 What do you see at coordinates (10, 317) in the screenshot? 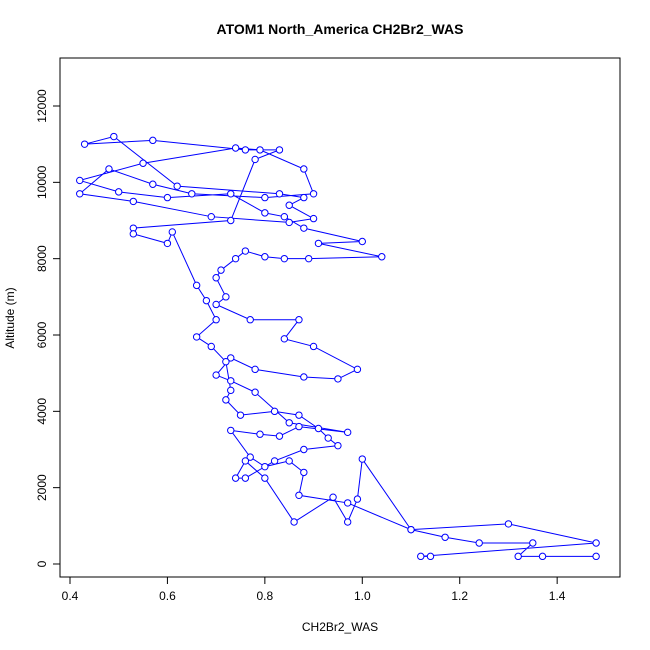
I see `y-axis-label: Altitude (m)` at bounding box center [10, 317].